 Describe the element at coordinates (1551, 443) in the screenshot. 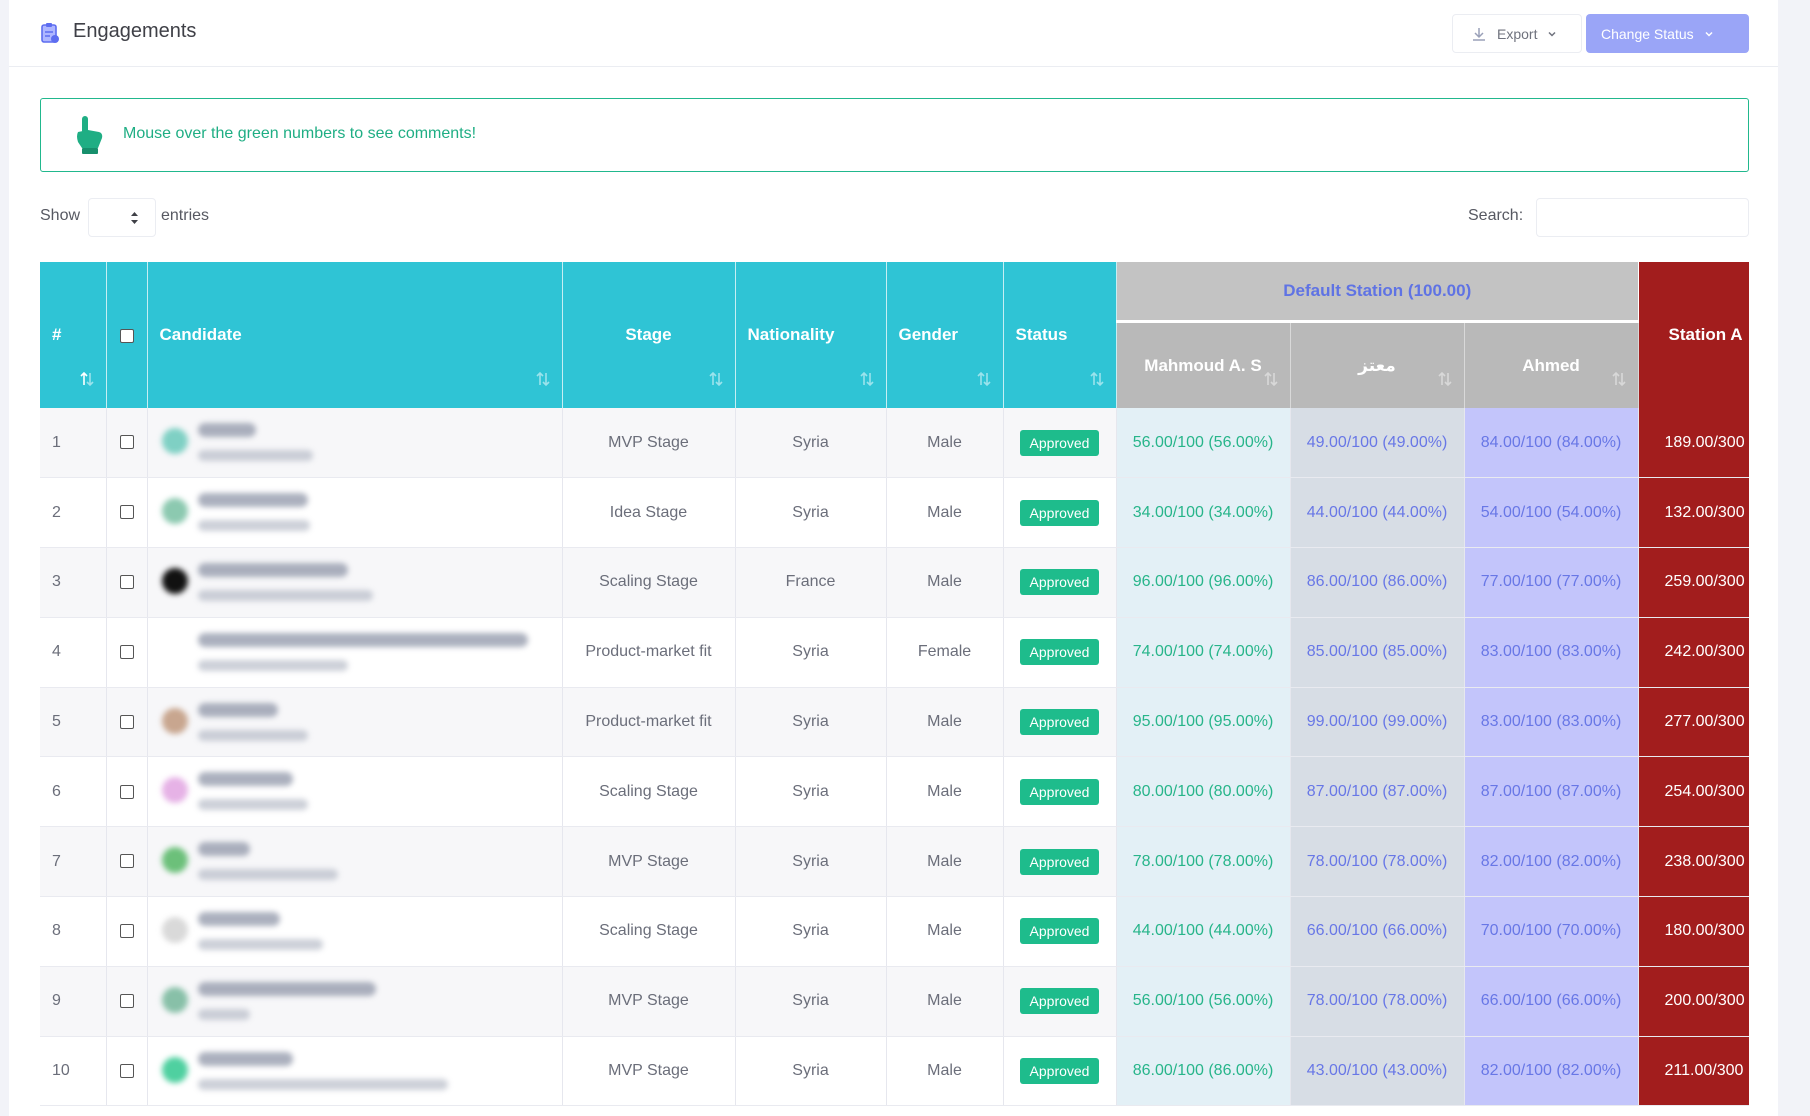

I see `judge-3-score: 84.00/100 (84.00%)` at that location.